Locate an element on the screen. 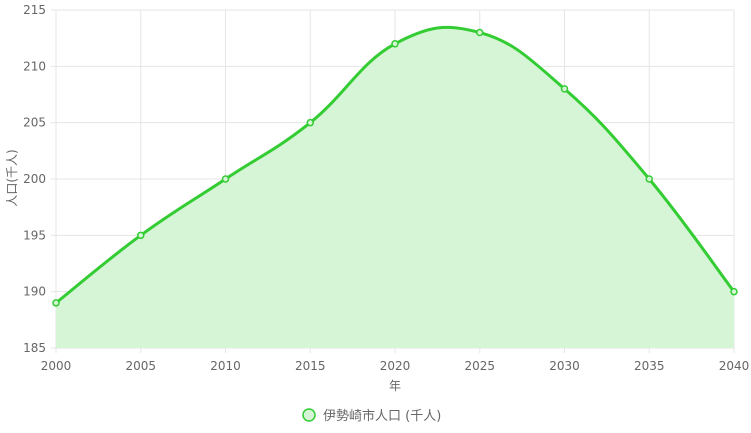 Image resolution: width=751 pixels, height=433 pixels. x-axis-ticks: 2000 2005 2010 2015 2020 2025 2030 2035 2040 is located at coordinates (395, 366).